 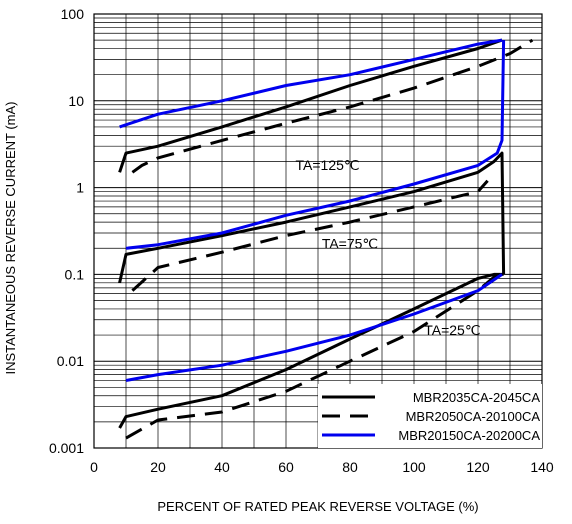 I want to click on x-tick-label: 60, so click(x=286, y=467).